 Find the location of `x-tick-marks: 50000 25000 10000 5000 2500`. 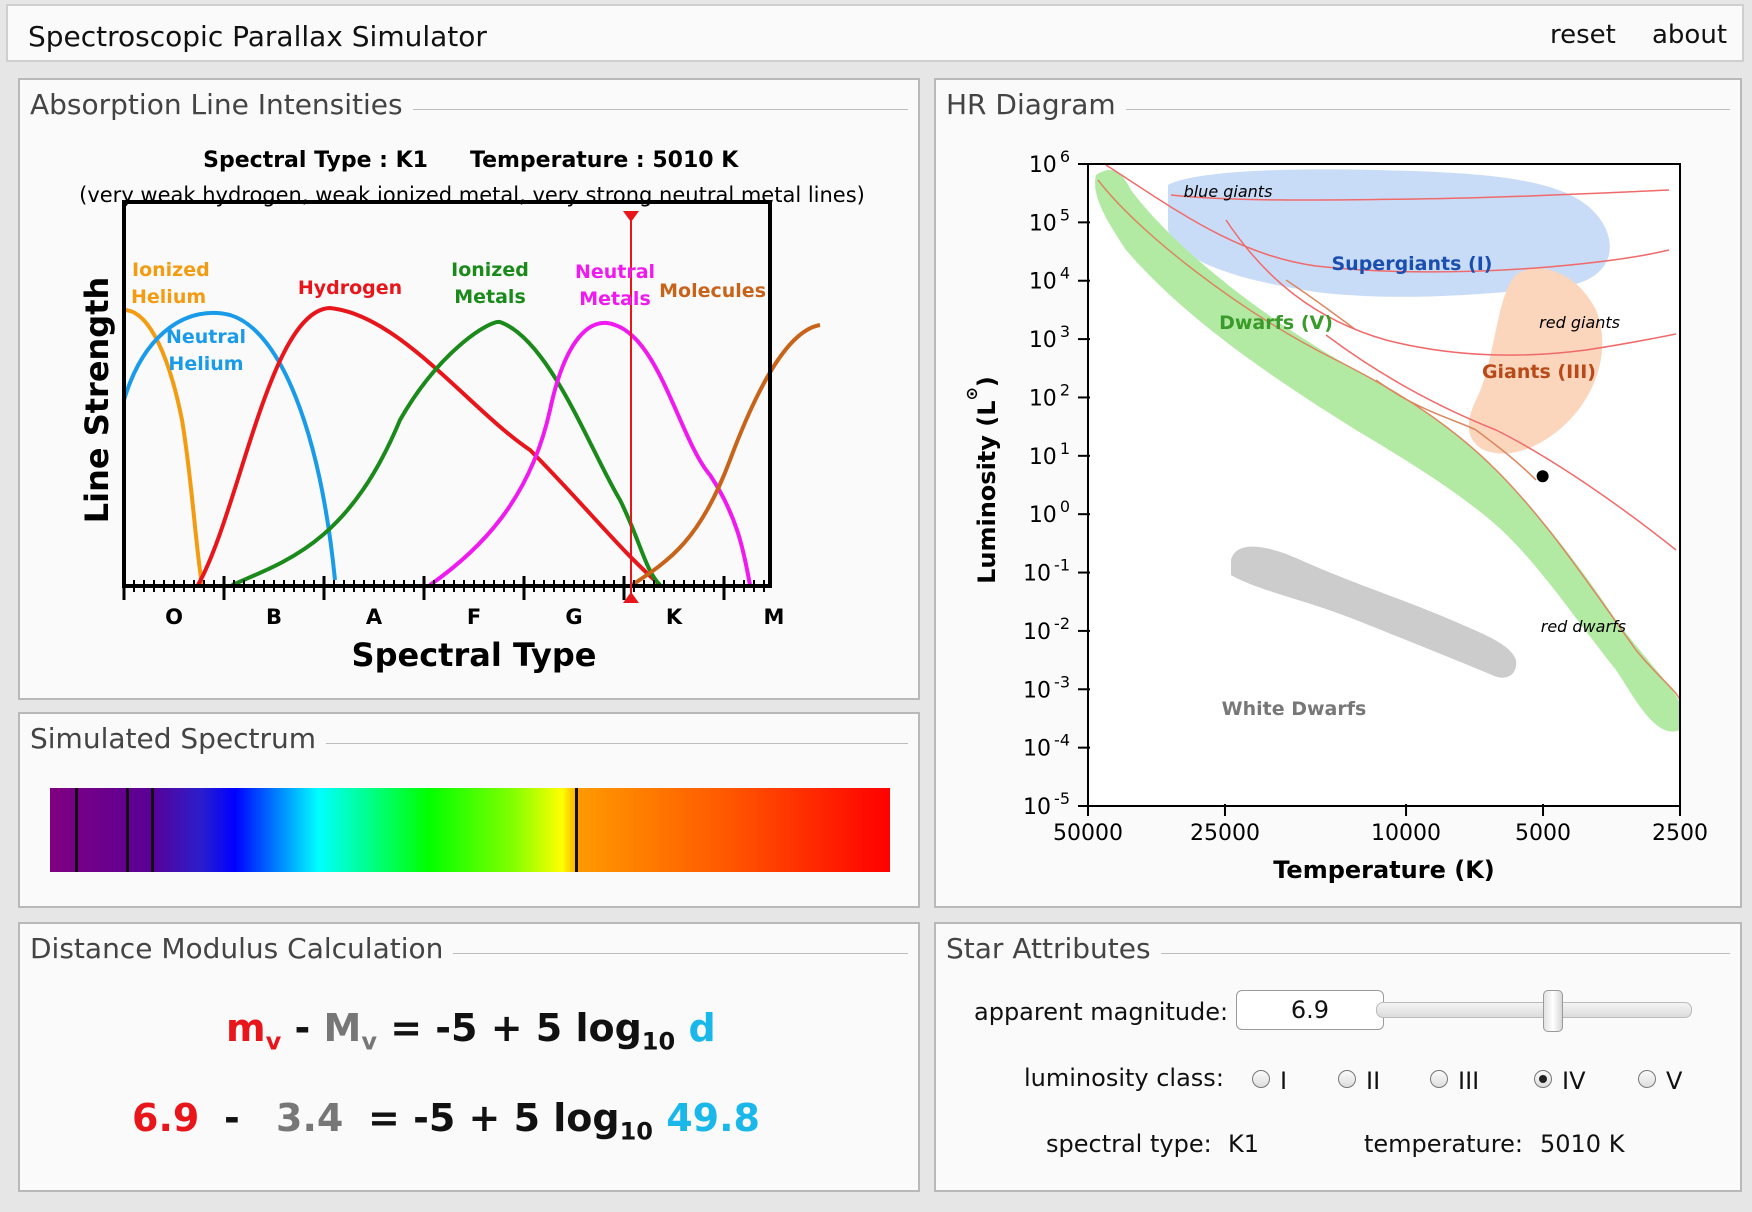

x-tick-marks: 50000 25000 10000 5000 2500 is located at coordinates (1380, 825).